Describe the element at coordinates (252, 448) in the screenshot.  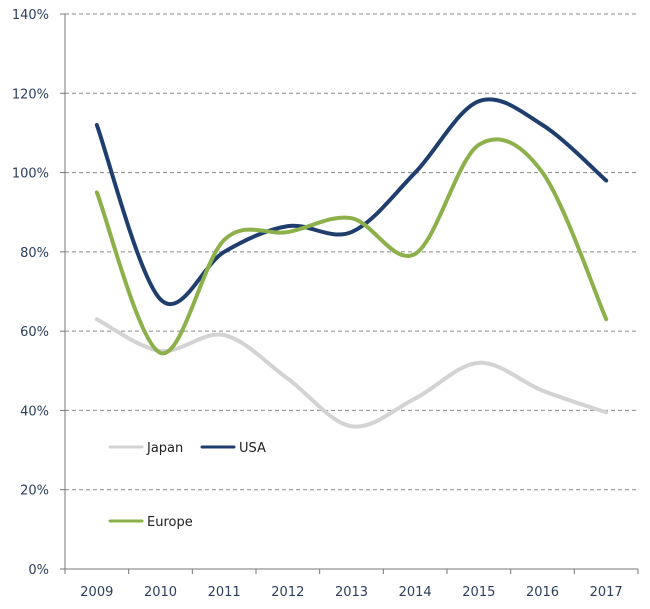
I see `legend-label-usa: USA` at that location.